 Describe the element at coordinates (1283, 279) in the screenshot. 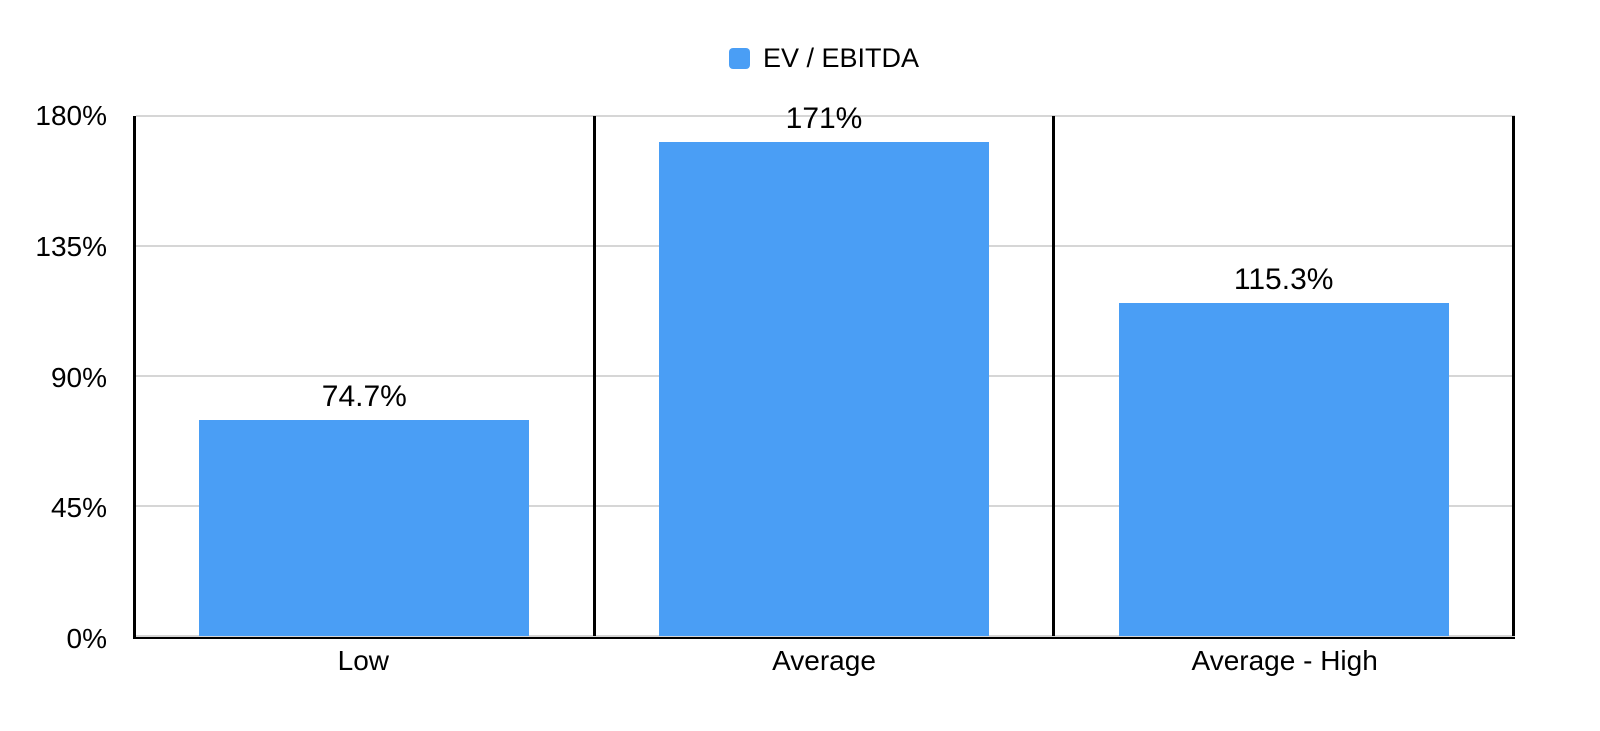

I see `data-label-average-high: 115.3%` at that location.